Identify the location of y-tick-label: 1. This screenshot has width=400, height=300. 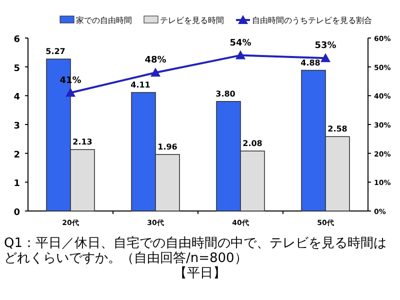
(17, 184).